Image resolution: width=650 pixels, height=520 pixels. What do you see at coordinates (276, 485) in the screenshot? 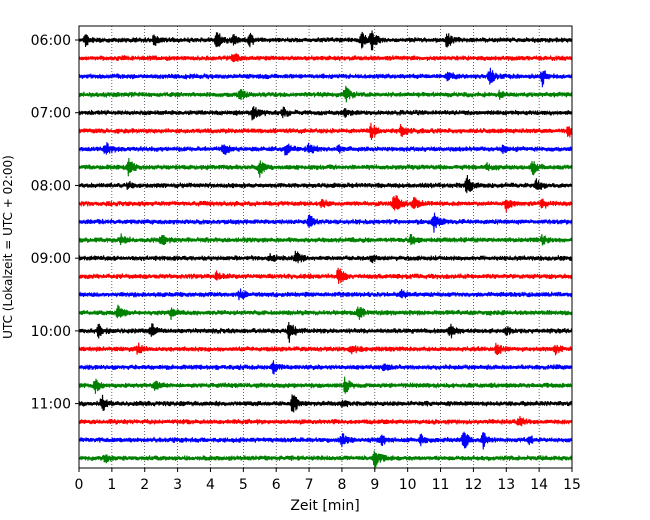
I see `x-tick-label: 6` at bounding box center [276, 485].